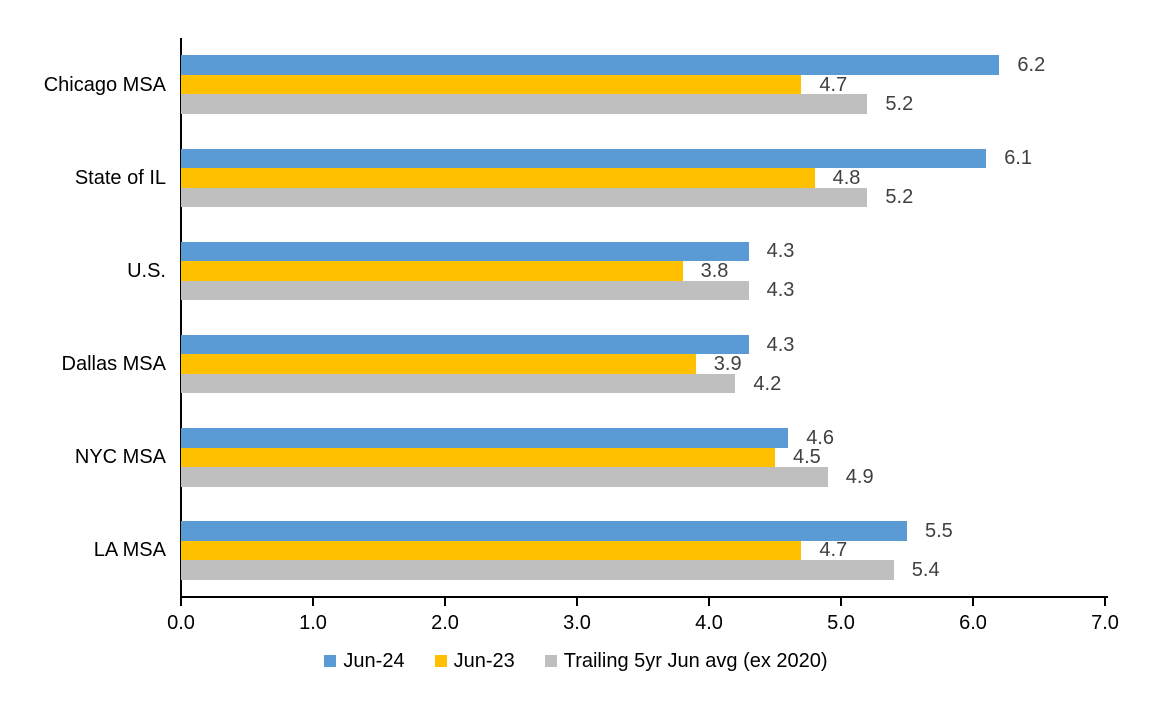  I want to click on x-axis-tick-label: 4.0, so click(709, 623).